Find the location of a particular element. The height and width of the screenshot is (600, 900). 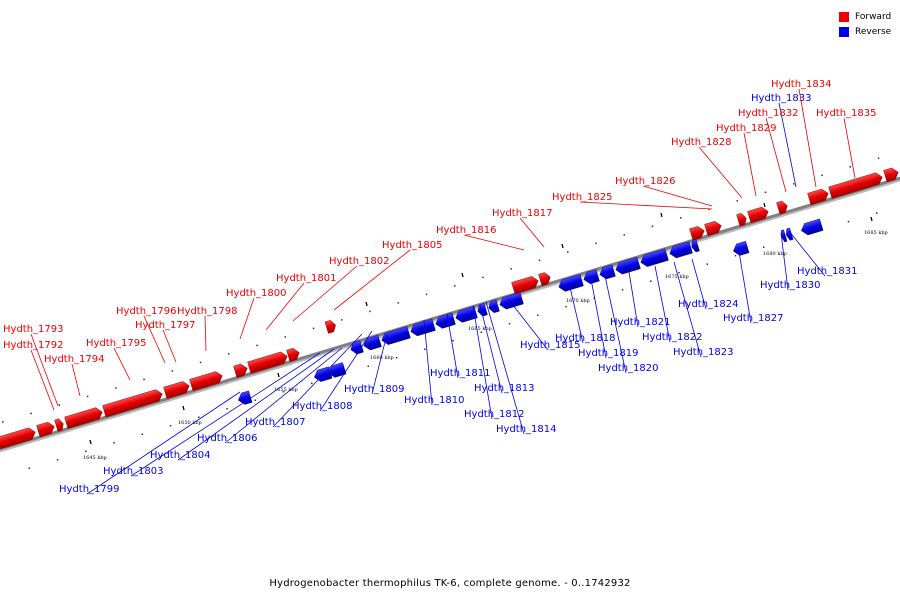

gene-label: Hydth_1819 is located at coordinates (608, 353).